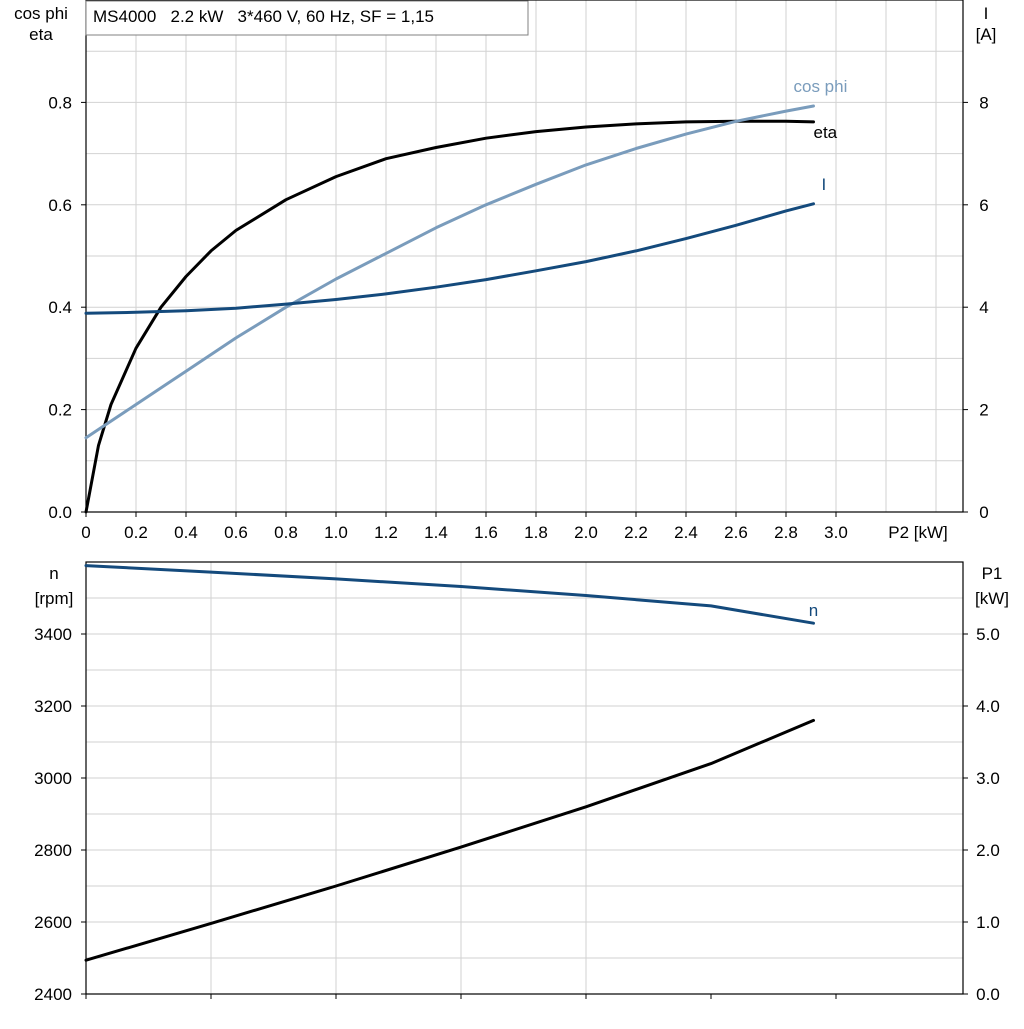 This screenshot has height=1029, width=1024. What do you see at coordinates (813, 610) in the screenshot?
I see `series-label-n: n` at bounding box center [813, 610].